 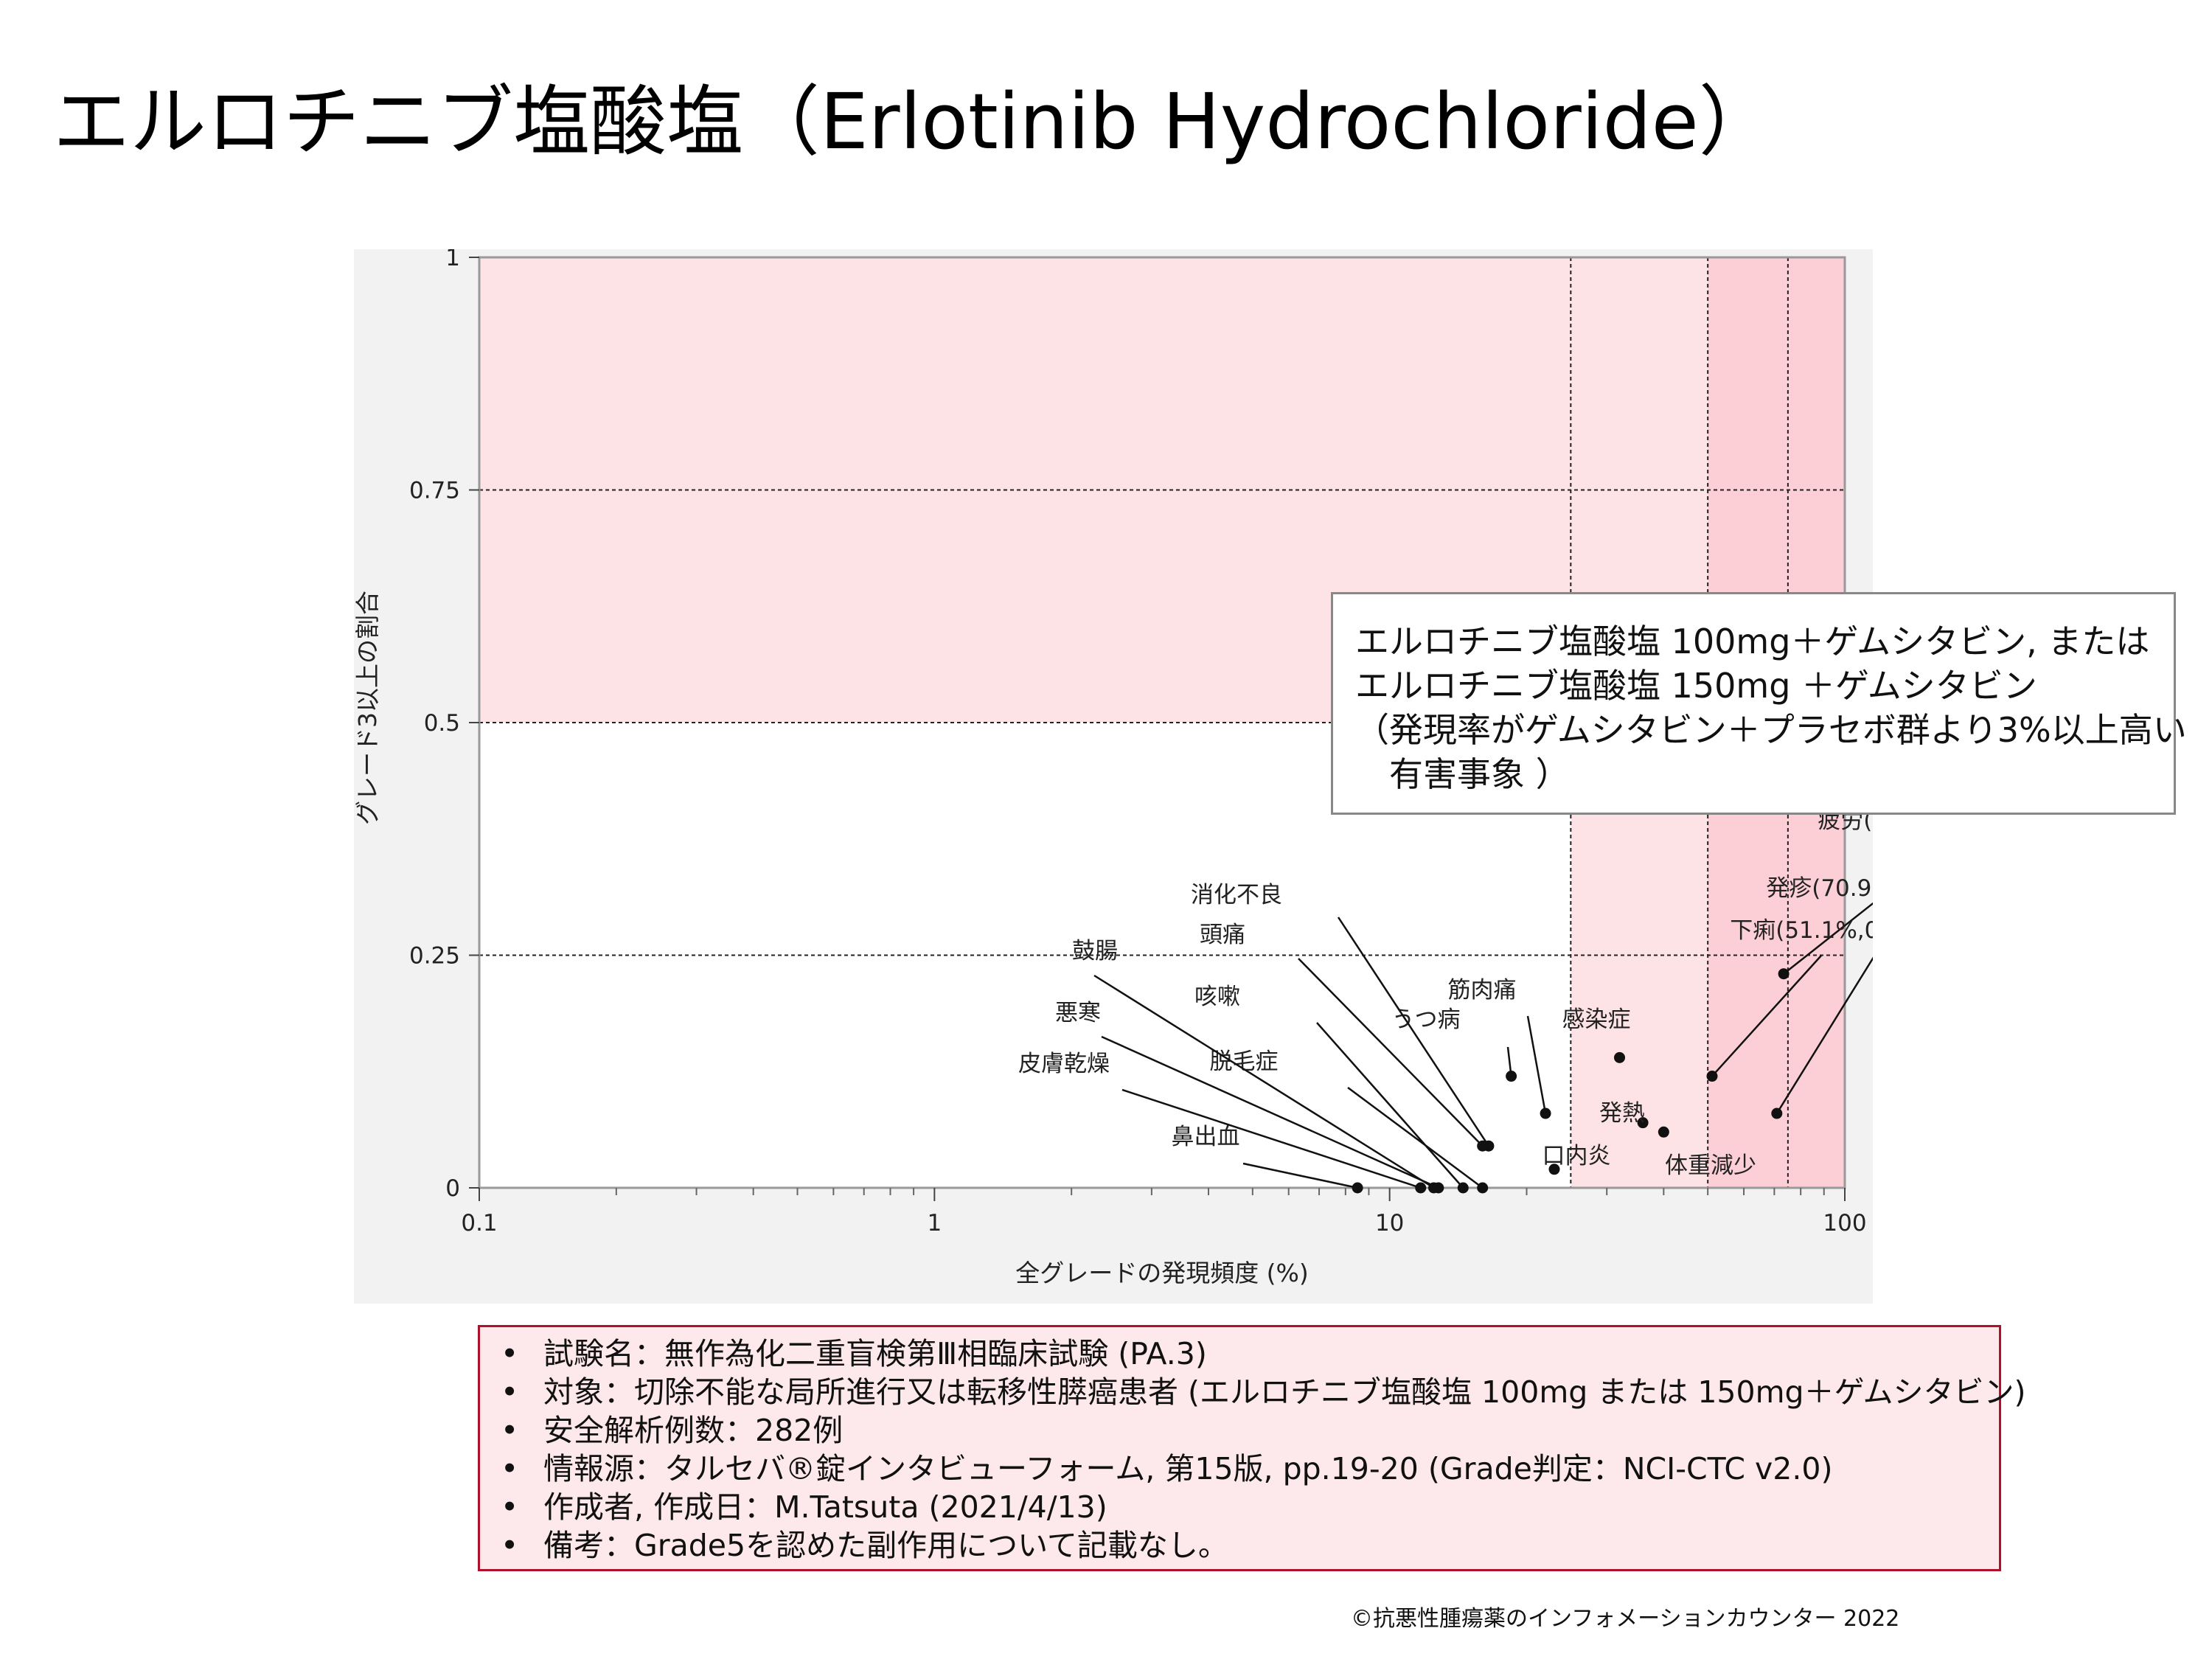 I want to click on x-tick-label: 10, so click(x=1389, y=1223).